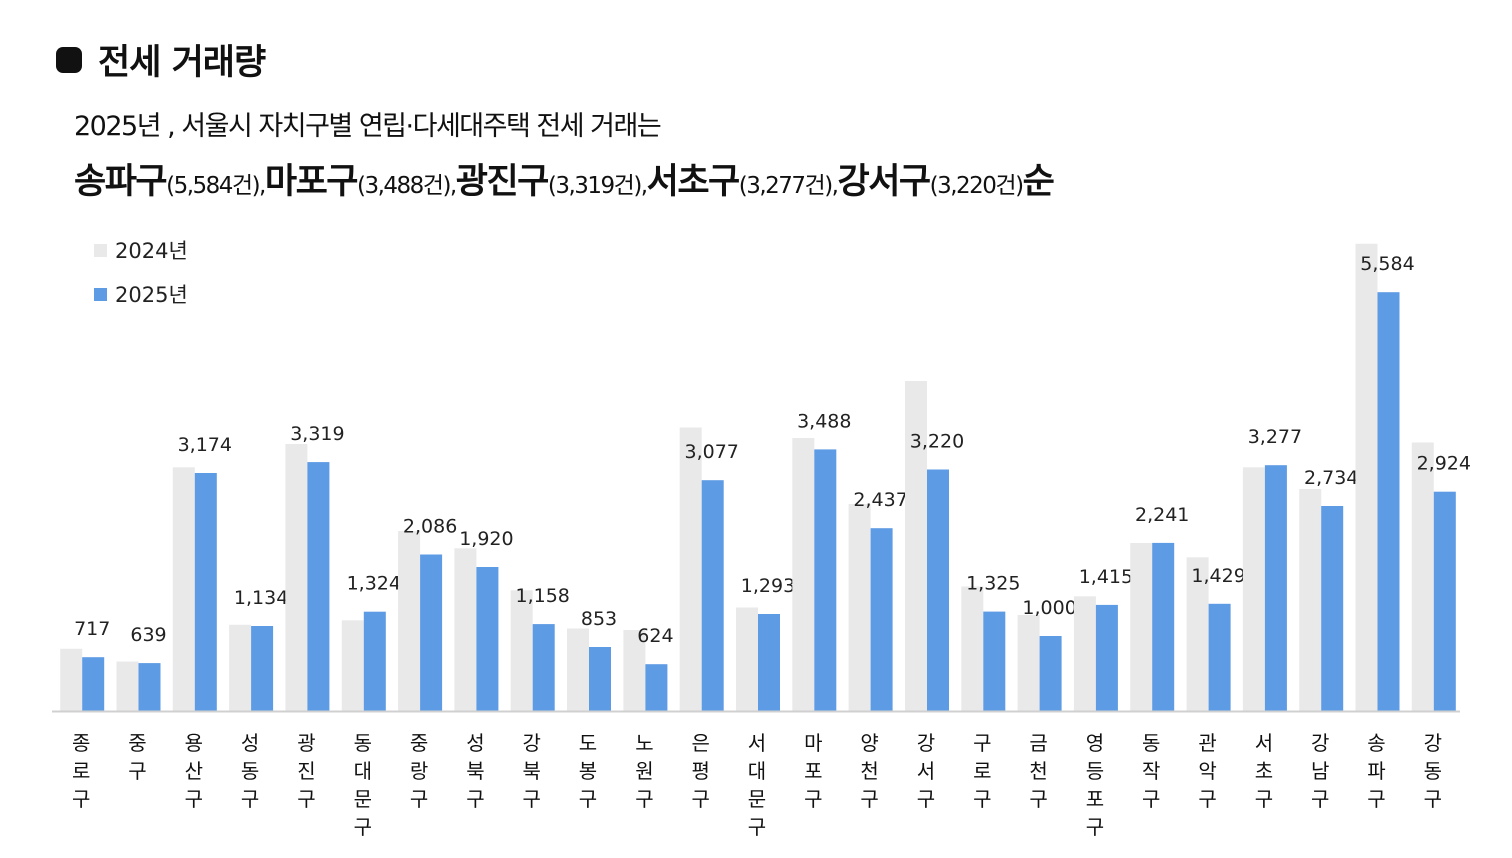  What do you see at coordinates (788, 186) in the screenshot?
I see `rank-4-count: (3,277건),` at bounding box center [788, 186].